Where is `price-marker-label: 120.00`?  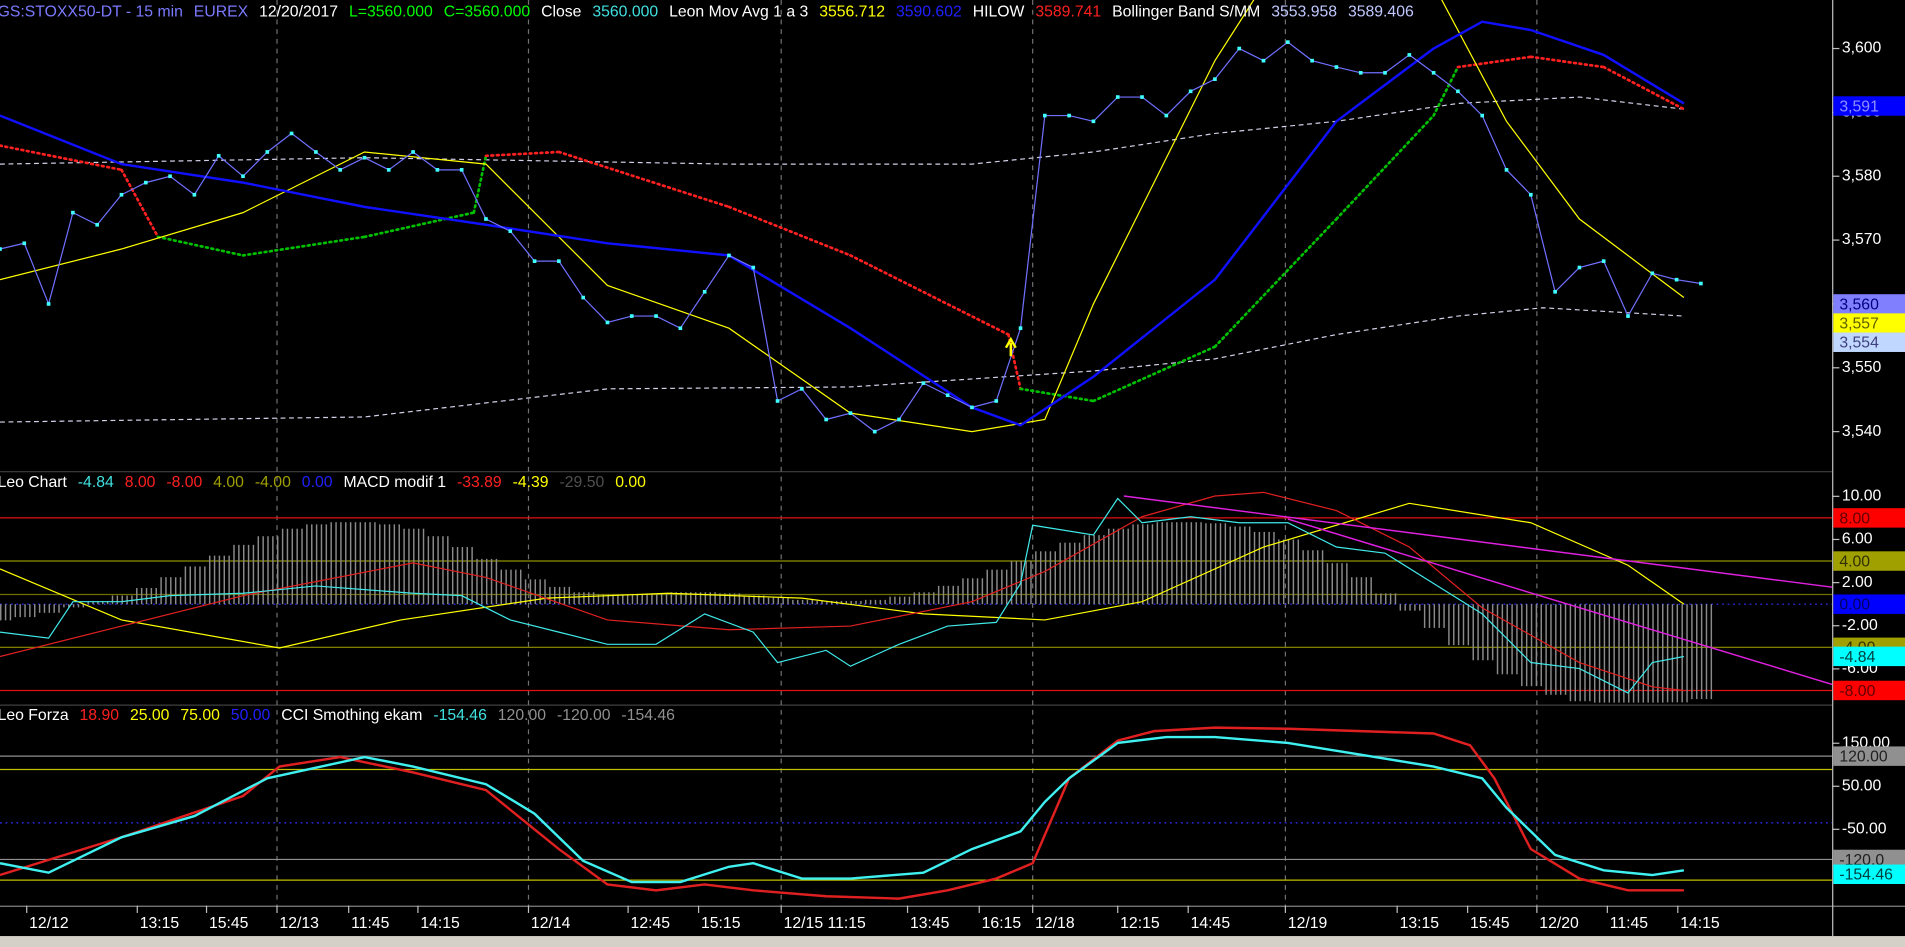
price-marker-label: 120.00 is located at coordinates (1863, 757).